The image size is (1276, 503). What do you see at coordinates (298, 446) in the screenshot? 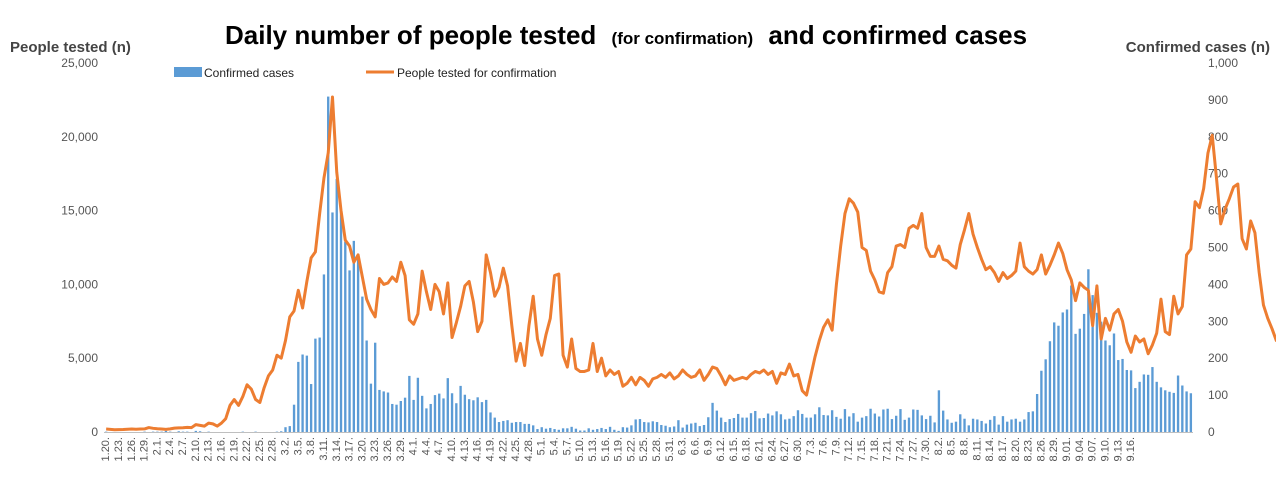
I see `x-axis-tick-label: 3.5.` at bounding box center [298, 446].